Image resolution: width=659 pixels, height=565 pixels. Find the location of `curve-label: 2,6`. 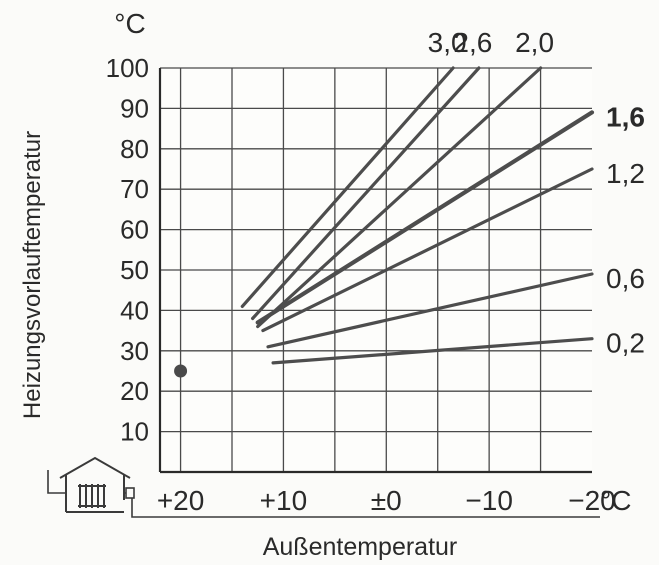

curve-label: 2,6 is located at coordinates (472, 42).